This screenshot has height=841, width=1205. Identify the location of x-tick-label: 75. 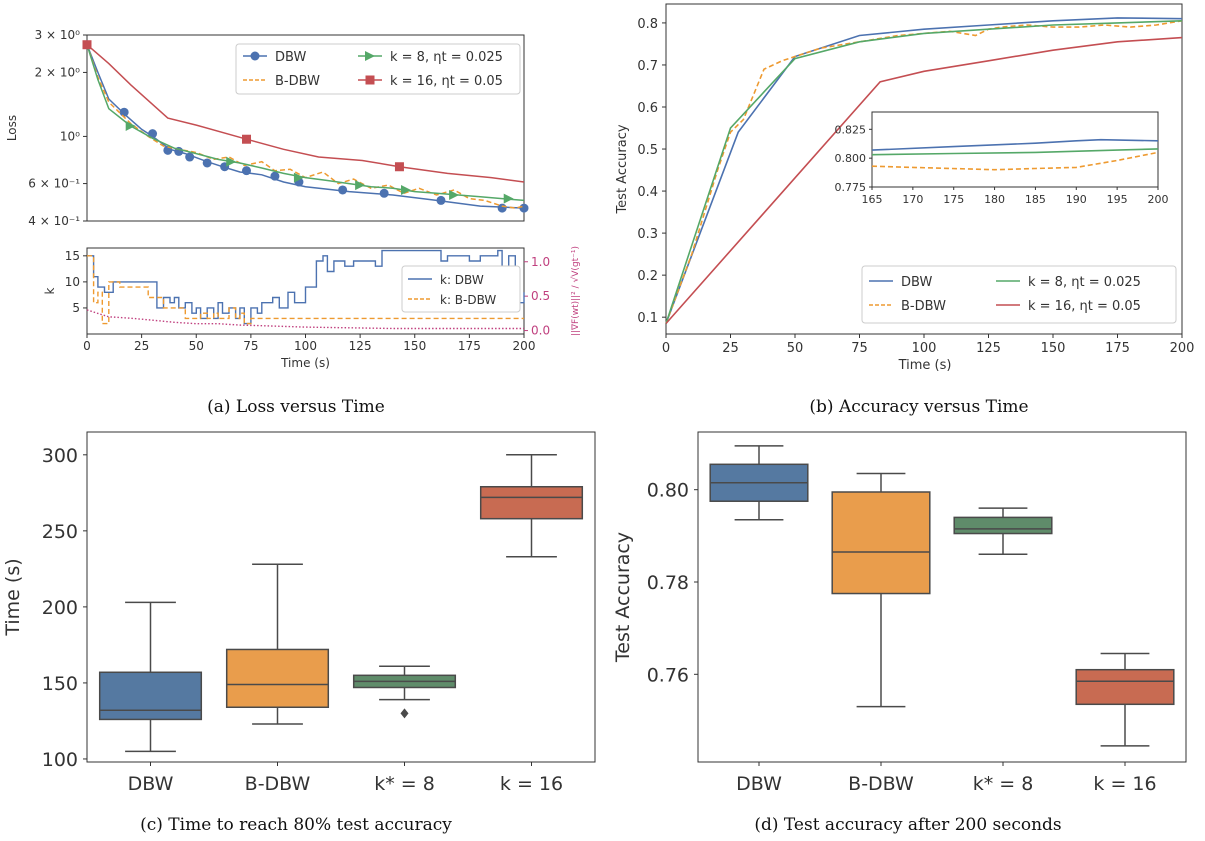
(859, 348).